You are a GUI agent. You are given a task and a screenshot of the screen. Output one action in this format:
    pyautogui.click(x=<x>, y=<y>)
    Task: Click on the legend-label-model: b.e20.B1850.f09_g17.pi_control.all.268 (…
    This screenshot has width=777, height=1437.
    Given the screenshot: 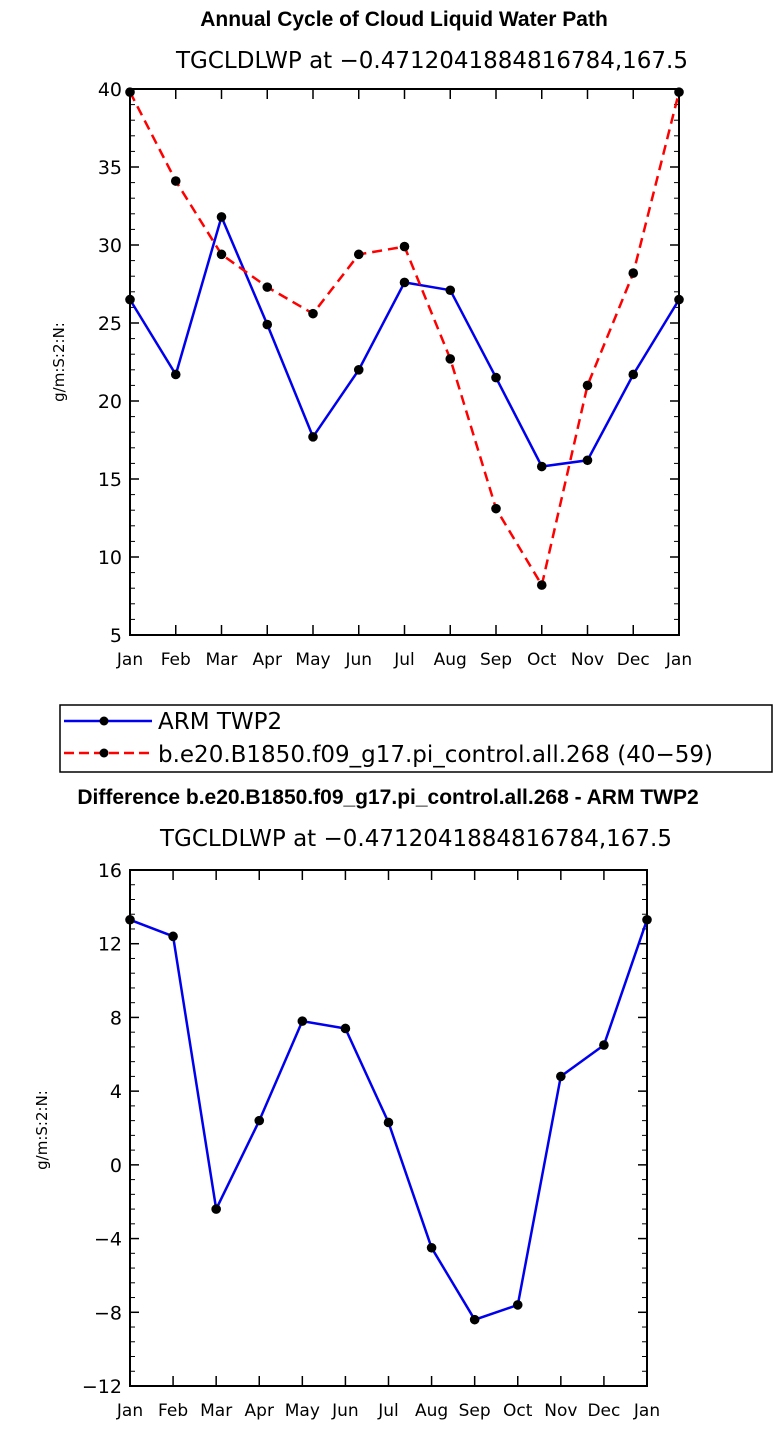 What is the action you would take?
    pyautogui.click(x=435, y=755)
    